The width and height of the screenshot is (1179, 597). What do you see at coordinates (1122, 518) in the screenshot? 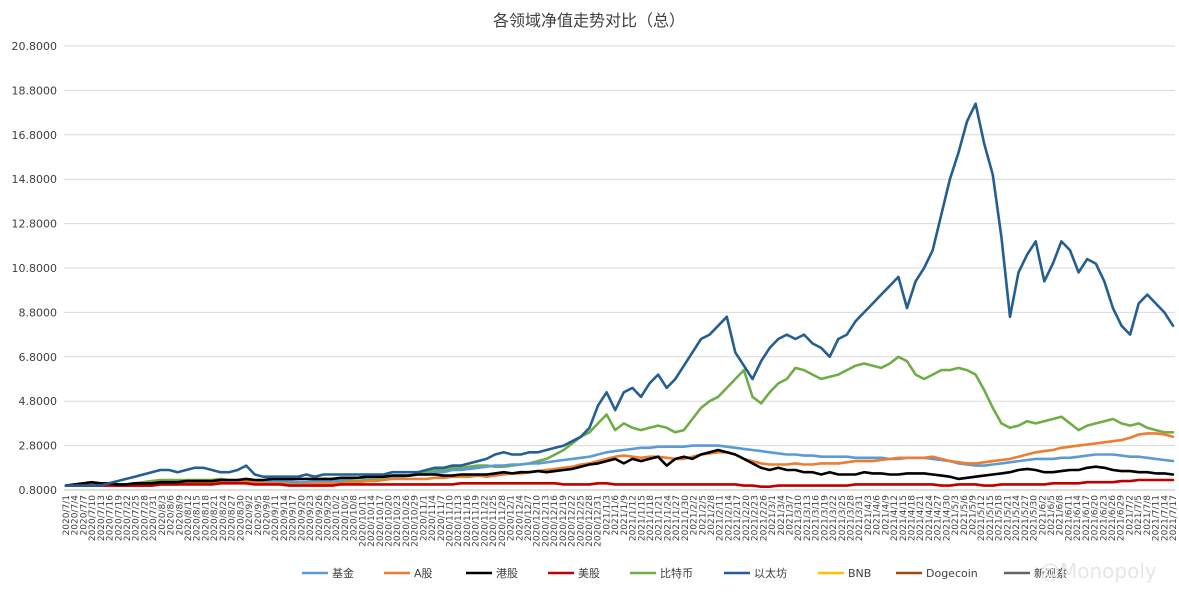
I see `x-tick-label: 2021/6/29` at bounding box center [1122, 518].